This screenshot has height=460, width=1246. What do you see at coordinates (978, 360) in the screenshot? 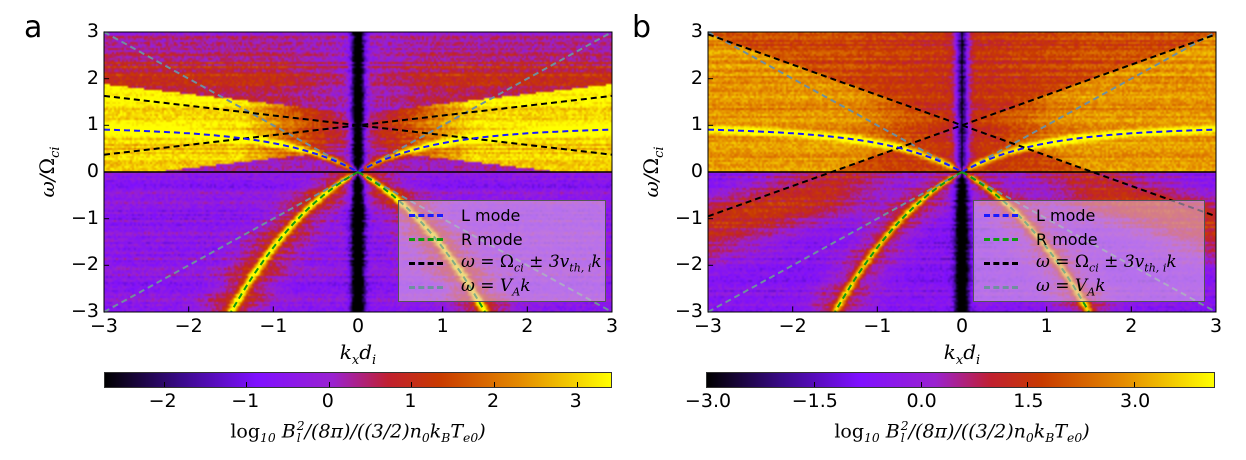
I see `math-segment: i` at bounding box center [978, 360].